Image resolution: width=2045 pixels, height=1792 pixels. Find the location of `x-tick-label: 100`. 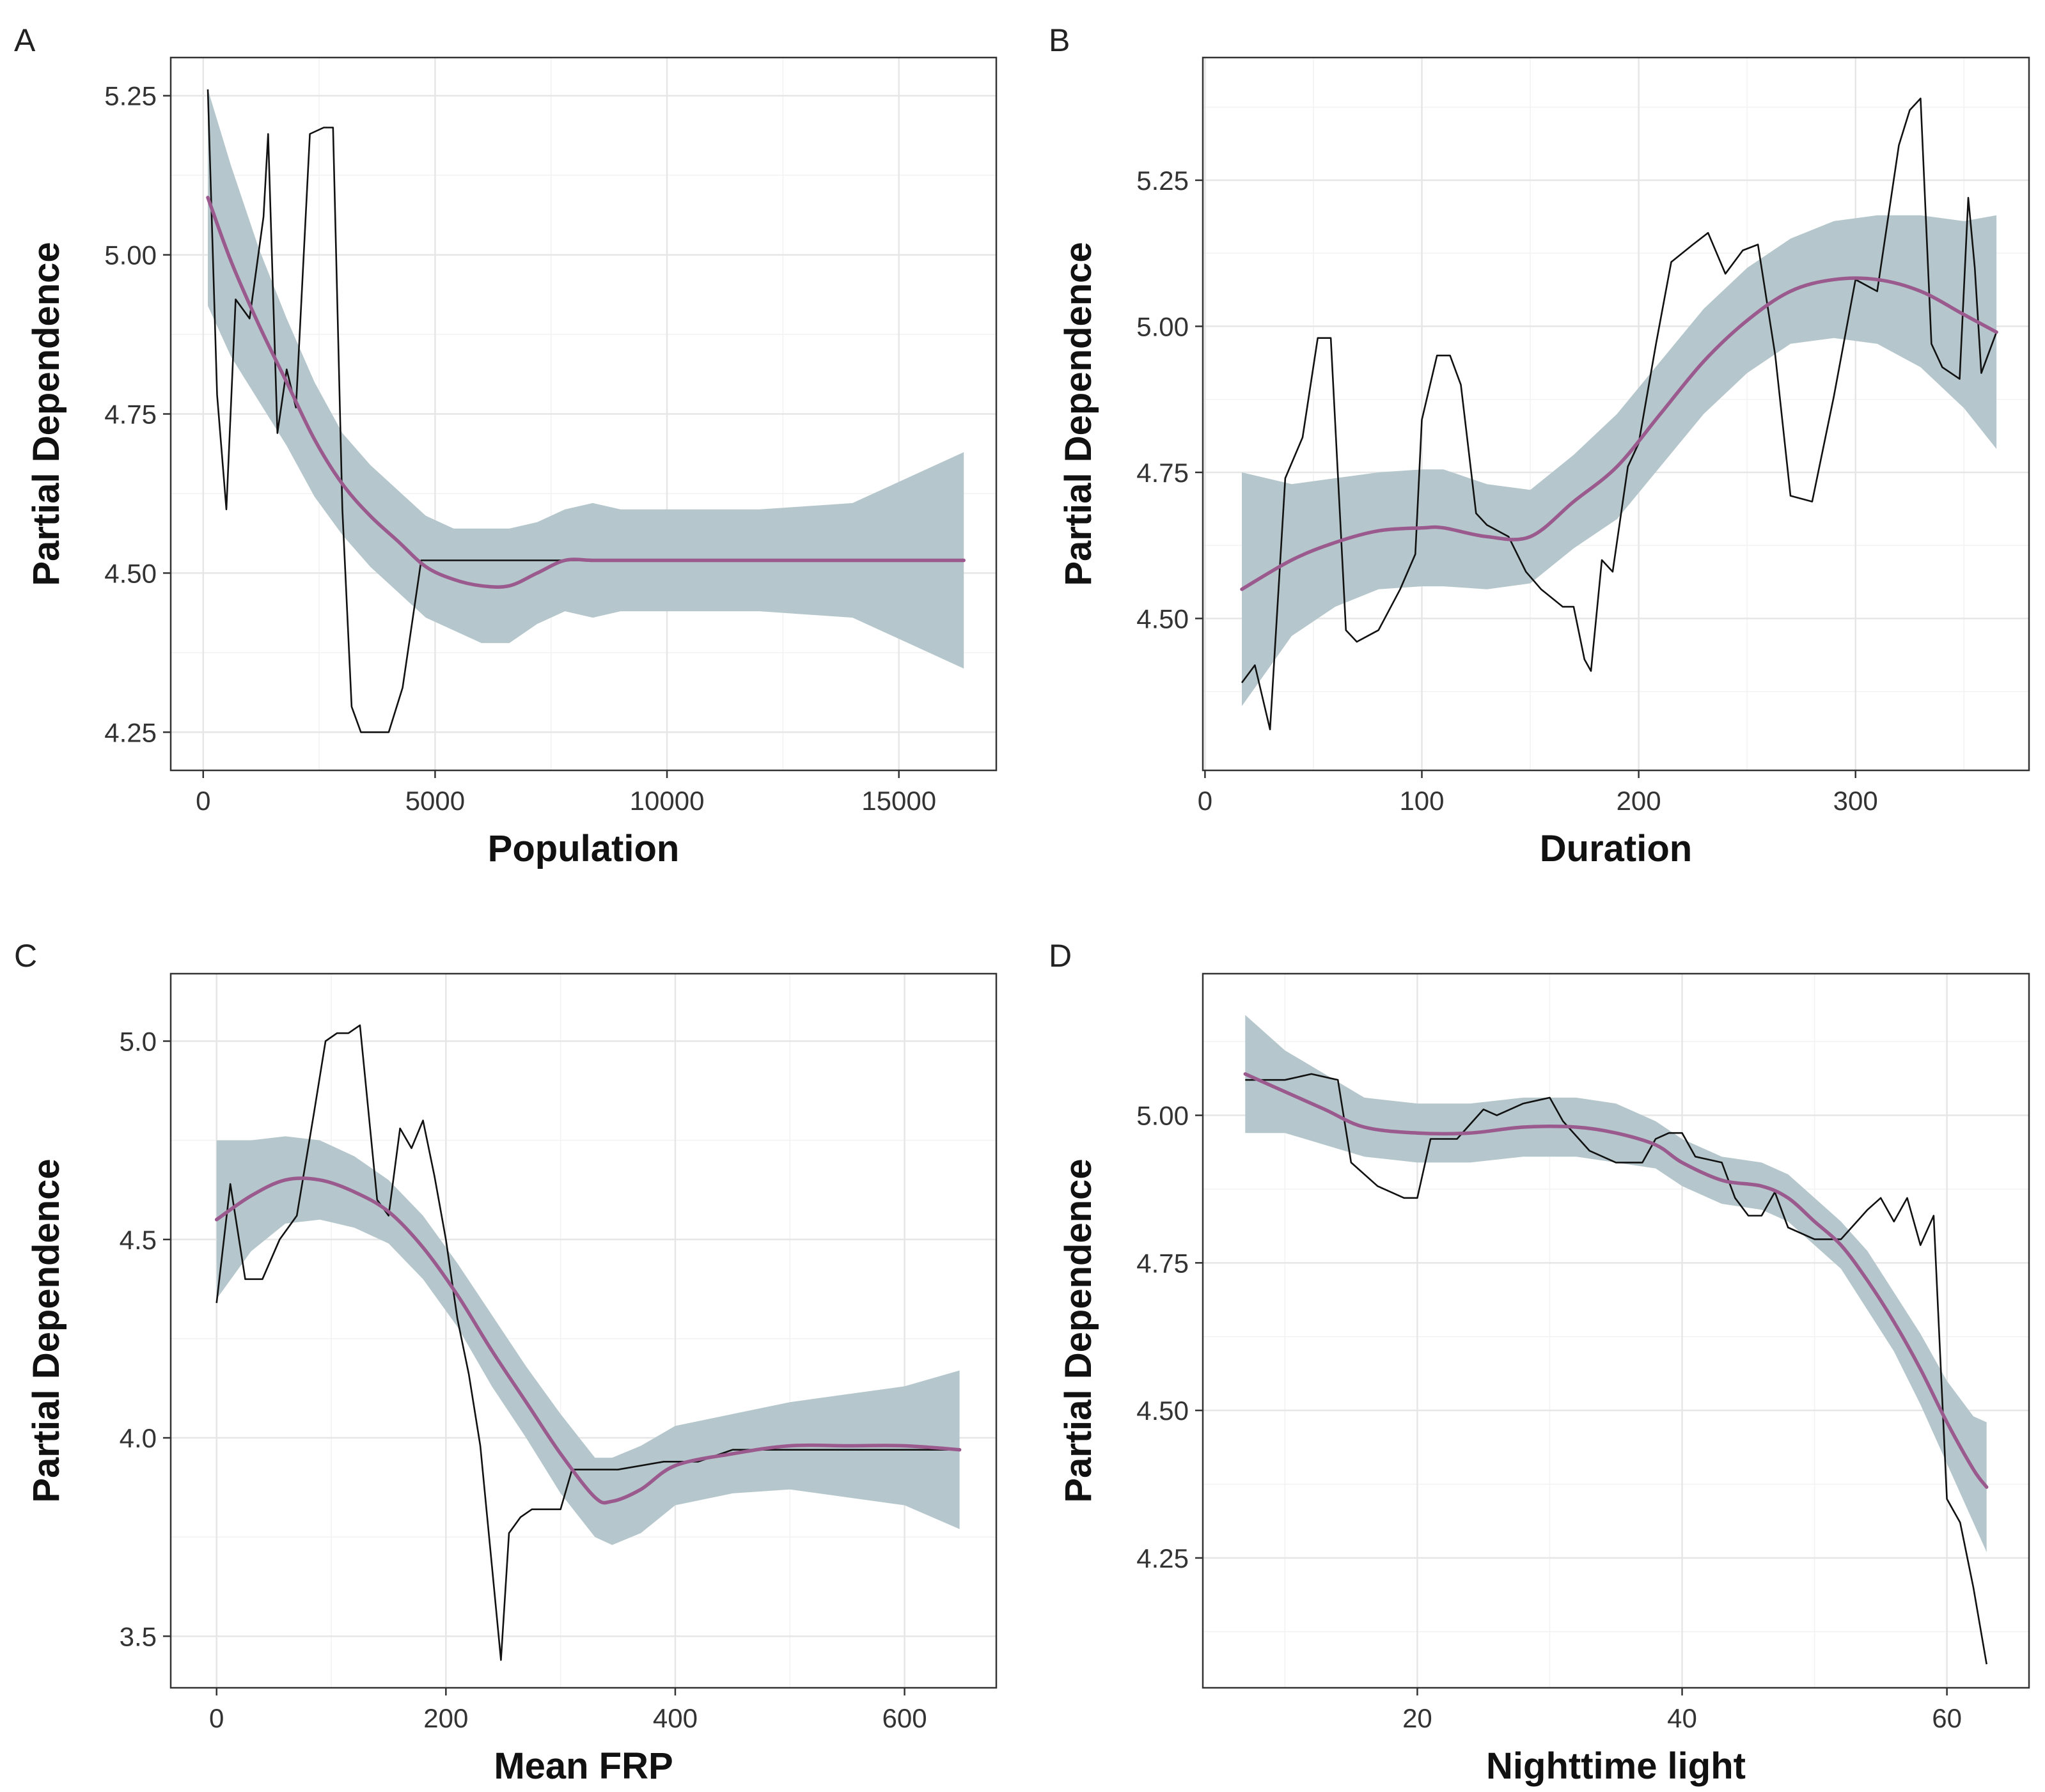

x-tick-label: 100 is located at coordinates (1421, 801).